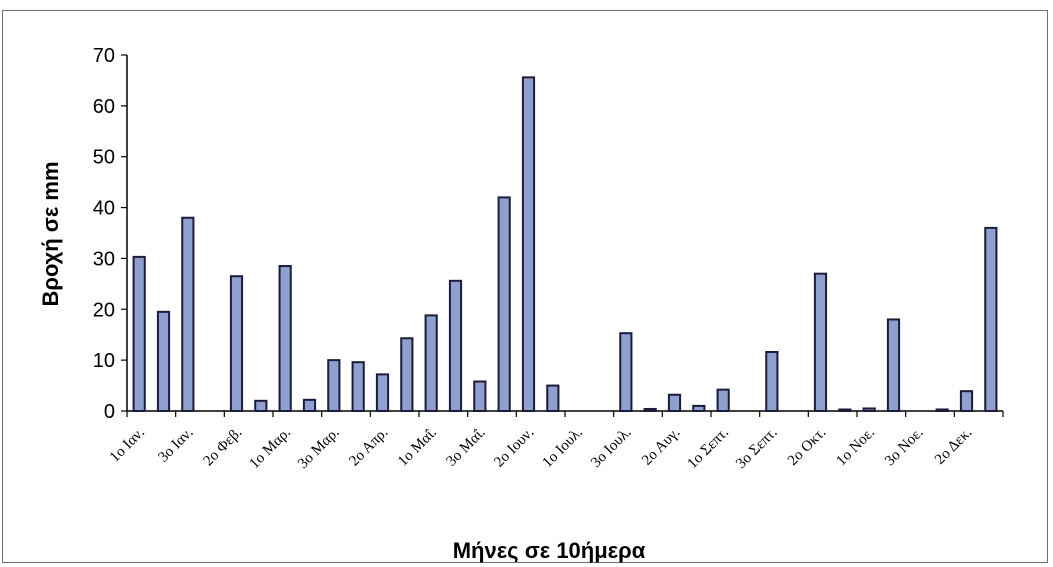  Describe the element at coordinates (104, 259) in the screenshot. I see `y-tick-label: 30` at that location.